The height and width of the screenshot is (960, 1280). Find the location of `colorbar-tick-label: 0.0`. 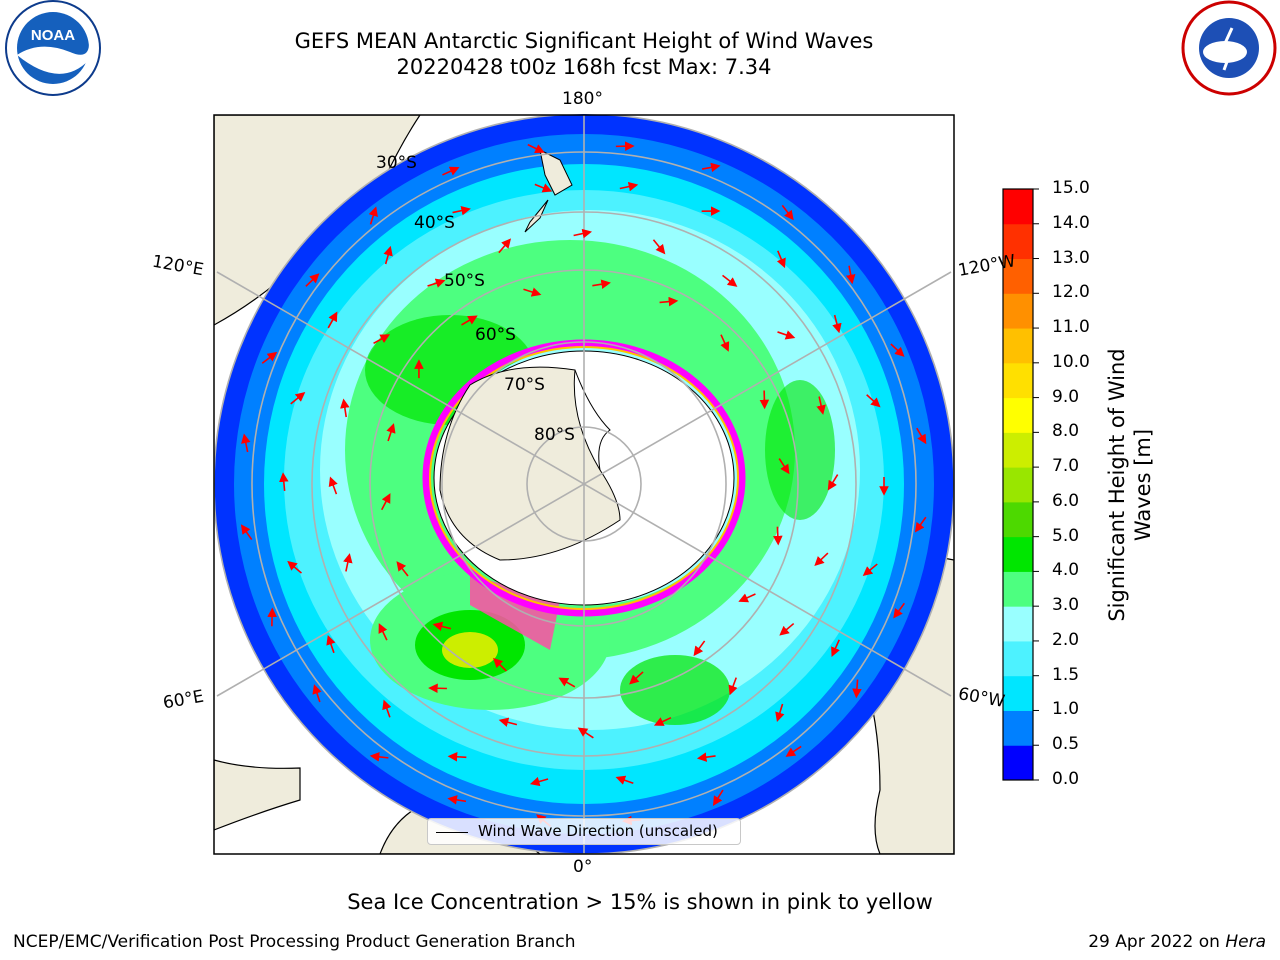

colorbar-tick-label: 0.0 is located at coordinates (1066, 779).